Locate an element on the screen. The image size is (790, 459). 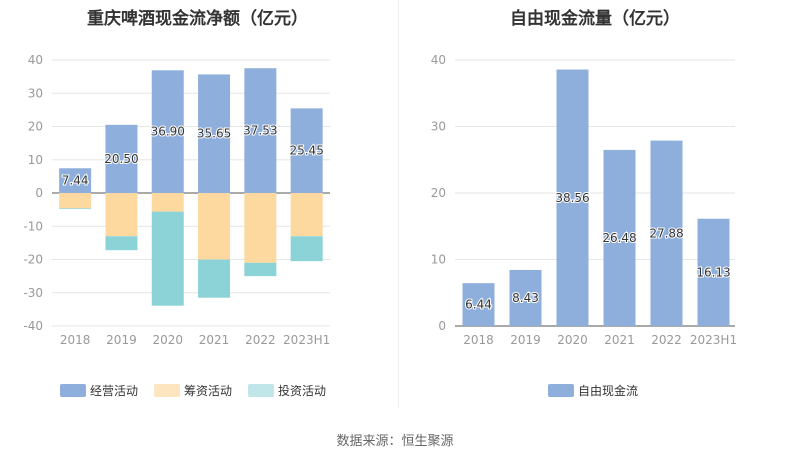
chart1-data-label: 26.48 is located at coordinates (619, 238).